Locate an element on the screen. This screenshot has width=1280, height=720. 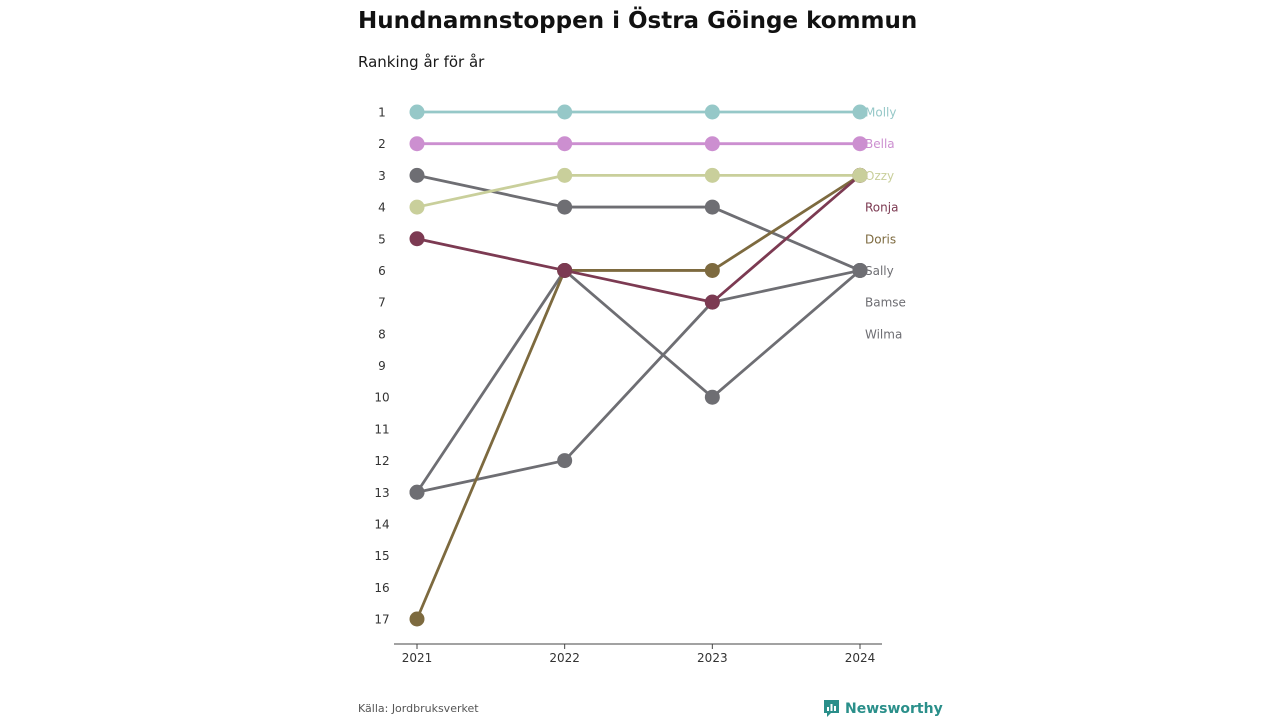
y-tick-label: 14 is located at coordinates (381, 524).